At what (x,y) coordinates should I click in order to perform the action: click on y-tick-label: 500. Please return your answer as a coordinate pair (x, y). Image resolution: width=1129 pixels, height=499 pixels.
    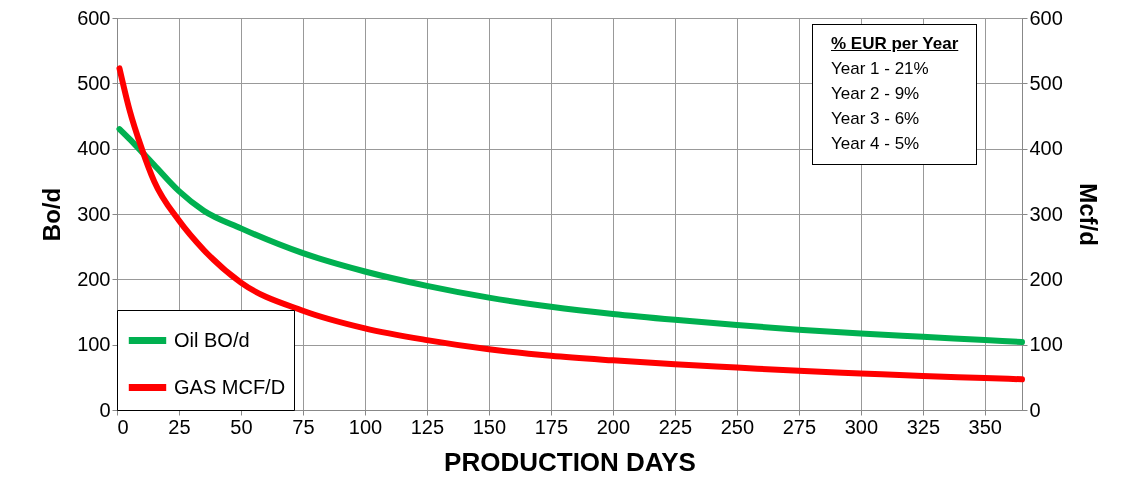
    Looking at the image, I should click on (94, 82).